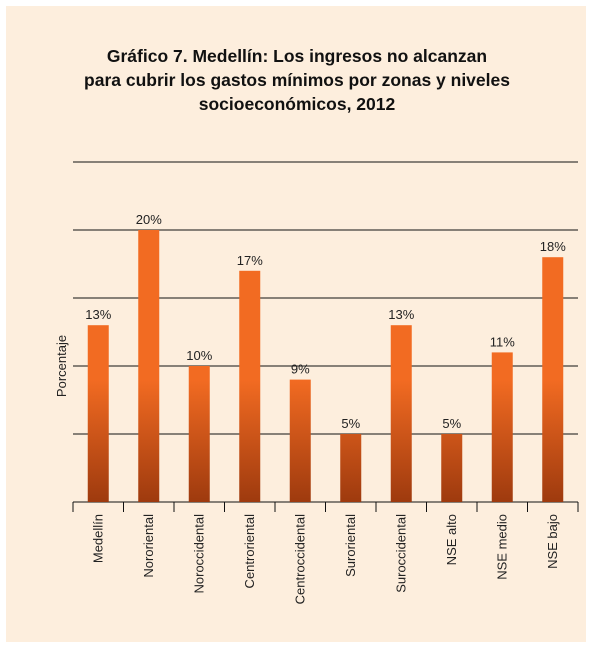 This screenshot has width=595, height=652. I want to click on value-label: 20%, so click(149, 219).